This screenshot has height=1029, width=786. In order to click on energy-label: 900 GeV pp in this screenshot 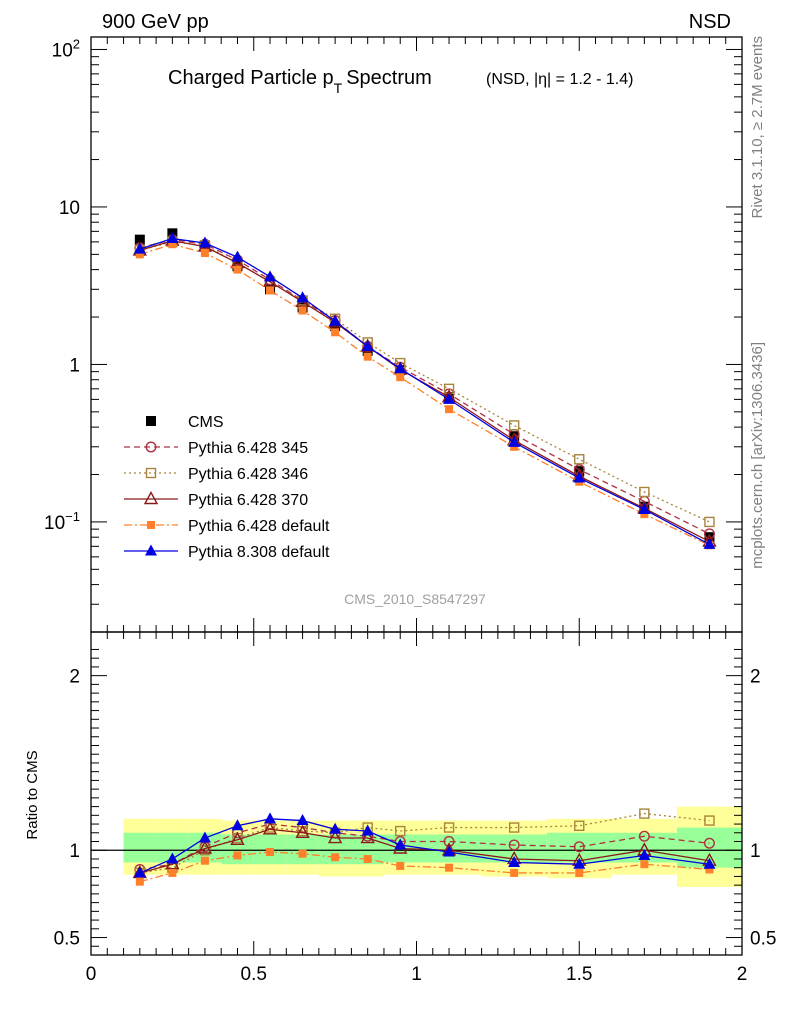, I will do `click(155, 22)`.